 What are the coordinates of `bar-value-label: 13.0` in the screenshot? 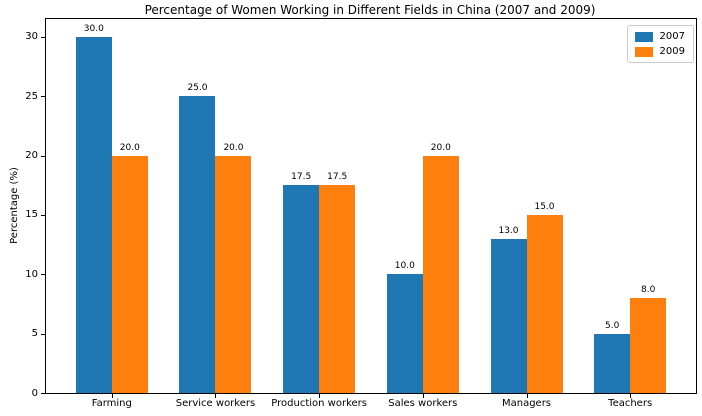 It's located at (508, 230).